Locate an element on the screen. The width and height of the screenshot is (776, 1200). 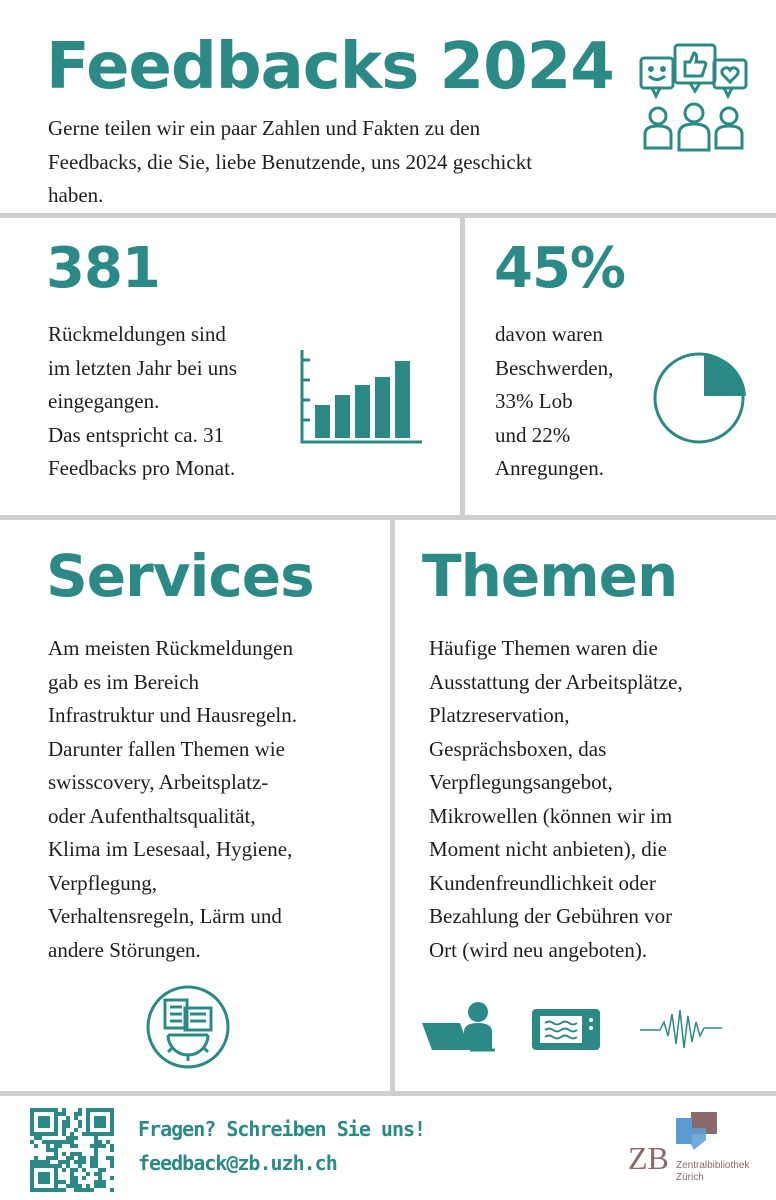
logo-mark: ZB is located at coordinates (648, 1158).